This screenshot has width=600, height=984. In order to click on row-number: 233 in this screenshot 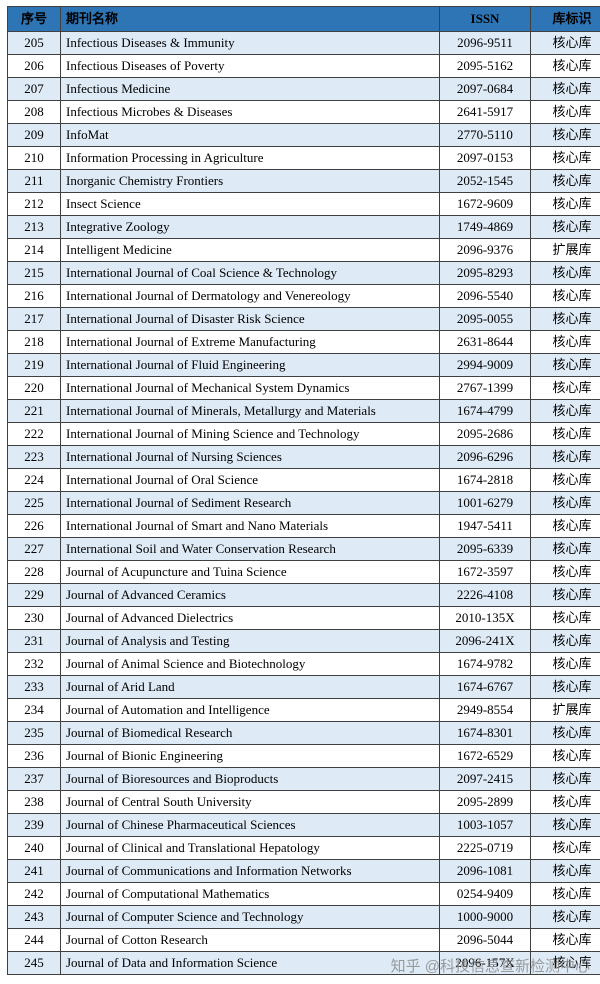, I will do `click(34, 687)`.